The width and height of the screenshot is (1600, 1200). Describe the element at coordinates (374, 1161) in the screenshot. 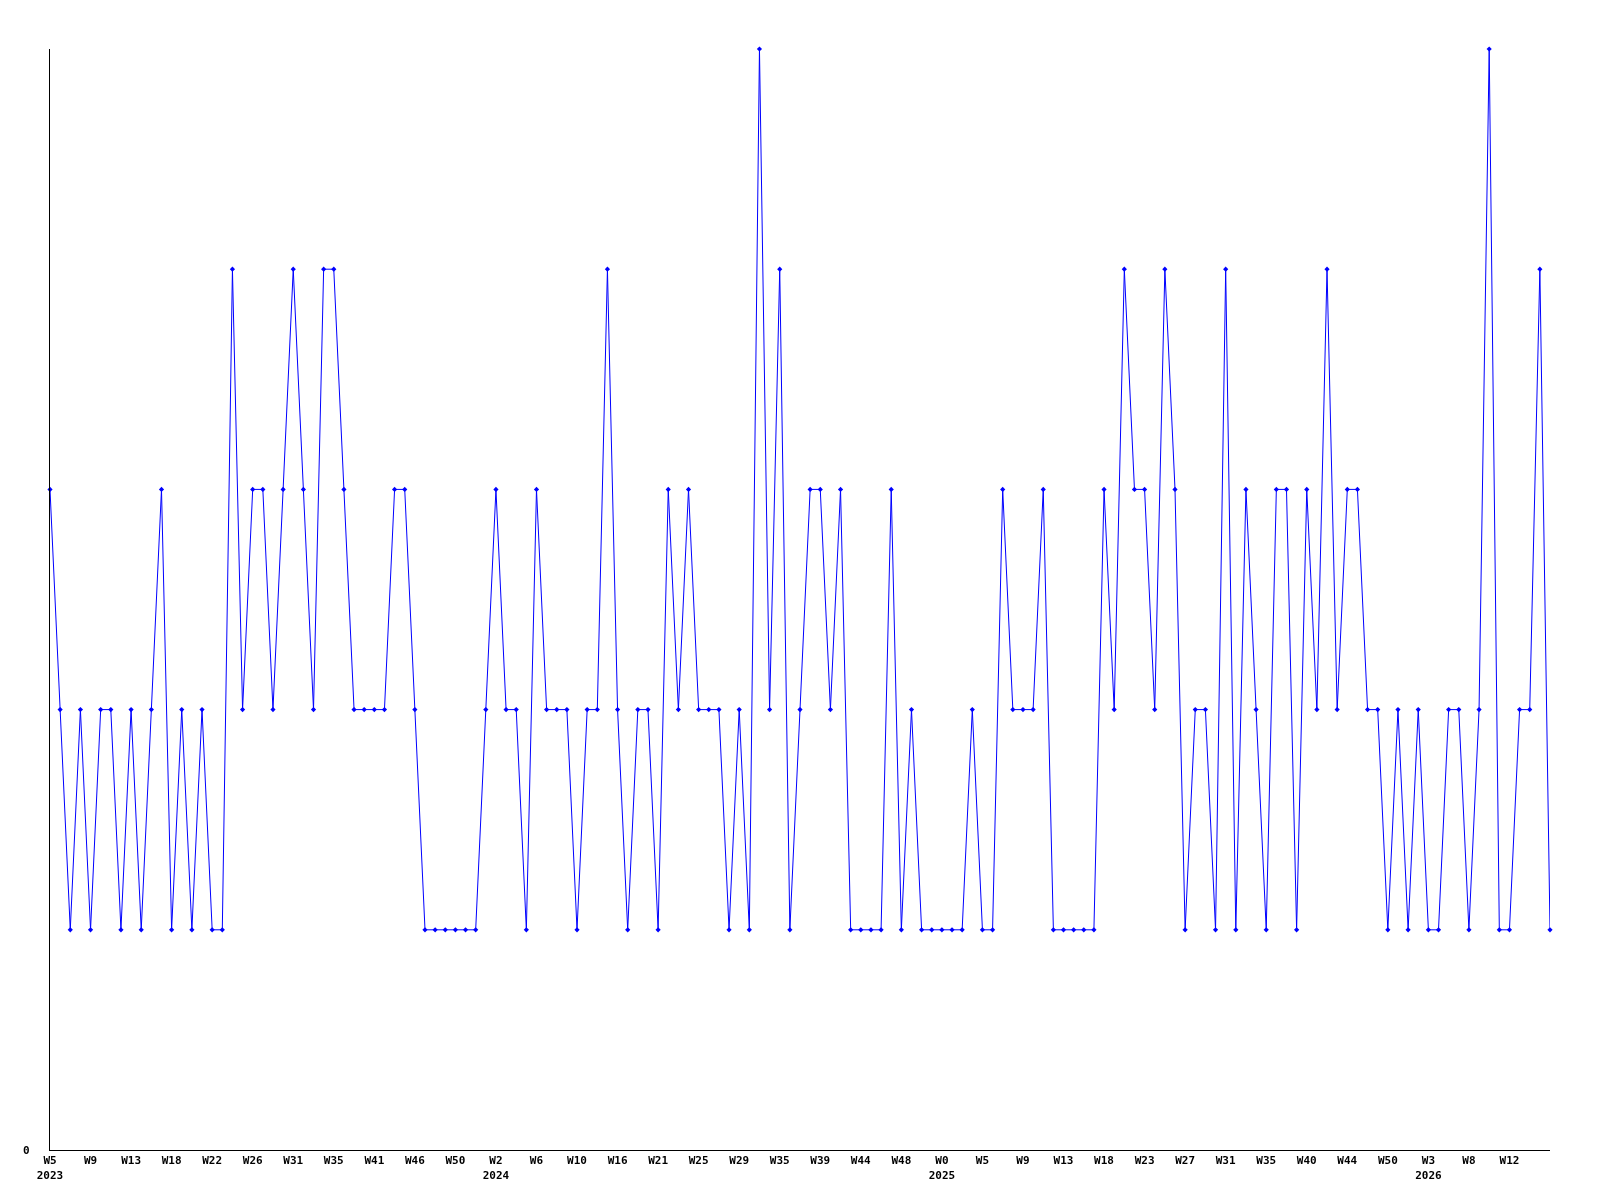

I see `x-tick-label: W41` at that location.